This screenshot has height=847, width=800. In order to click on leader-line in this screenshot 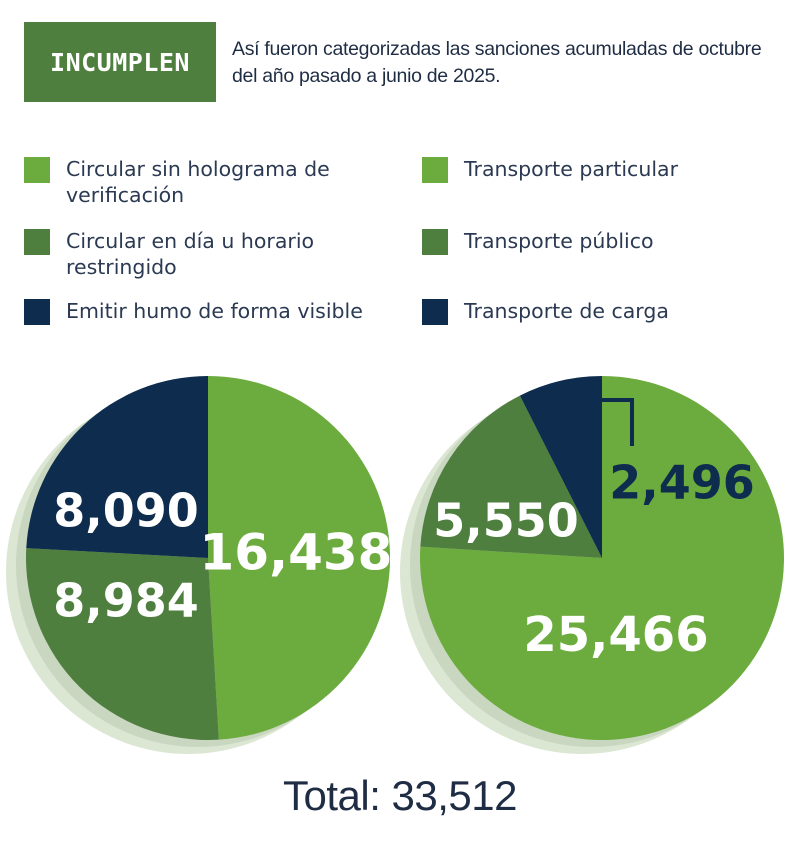, I will do `click(618, 422)`.